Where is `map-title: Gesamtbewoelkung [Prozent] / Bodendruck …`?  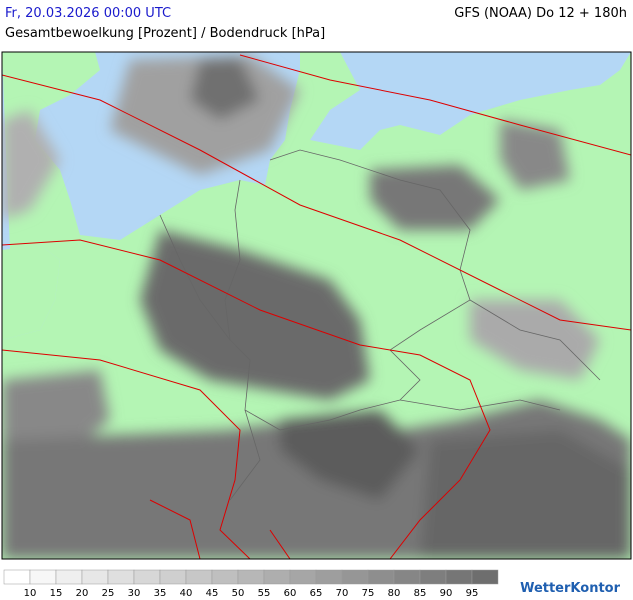
map-title: Gesamtbewoelkung [Prozent] / Bodendruck … is located at coordinates (165, 33).